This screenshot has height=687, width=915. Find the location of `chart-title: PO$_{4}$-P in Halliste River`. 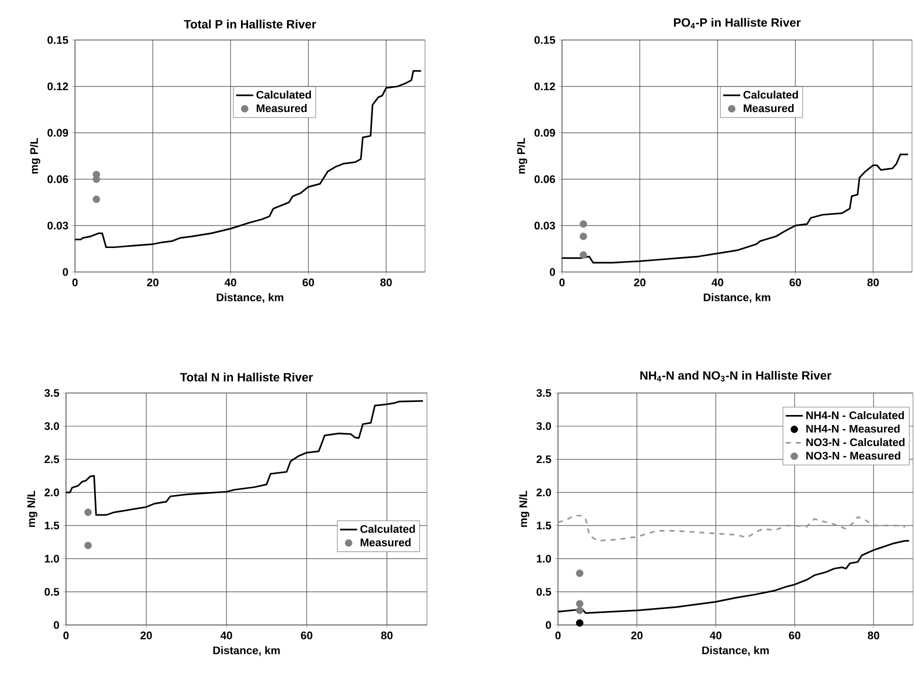

chart-title: PO$_{4}$-P in Halliste River is located at coordinates (737, 23).